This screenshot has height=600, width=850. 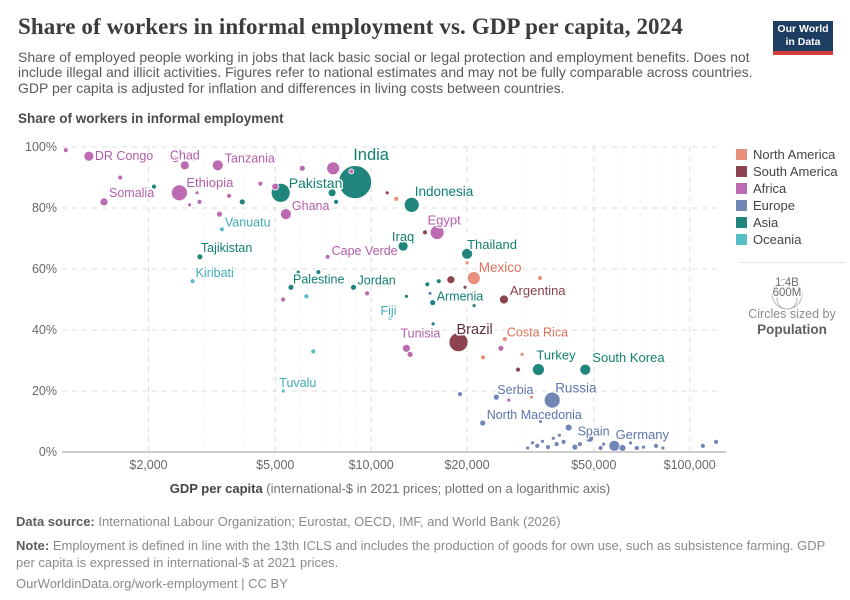 I want to click on data-point-label-spain: Spain, so click(x=593, y=431).